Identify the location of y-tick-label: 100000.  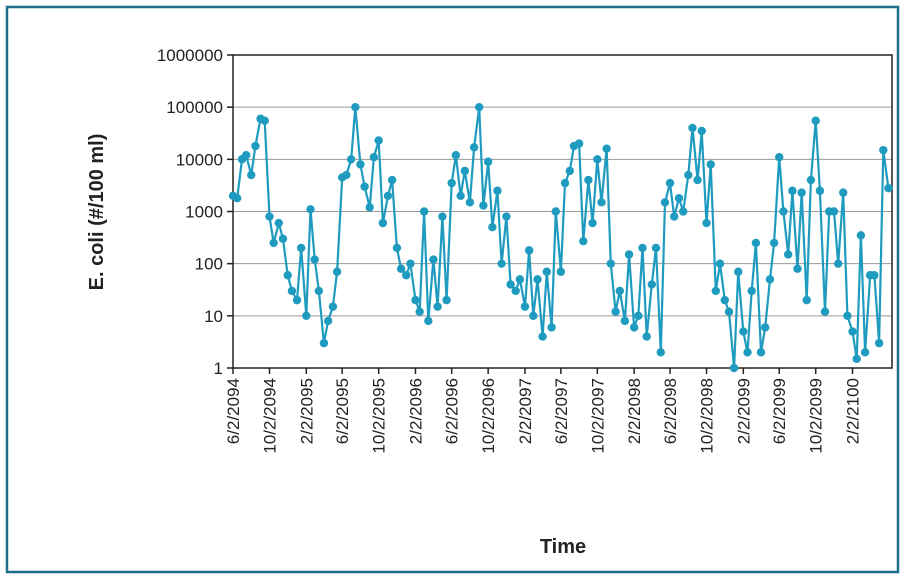
(194, 107).